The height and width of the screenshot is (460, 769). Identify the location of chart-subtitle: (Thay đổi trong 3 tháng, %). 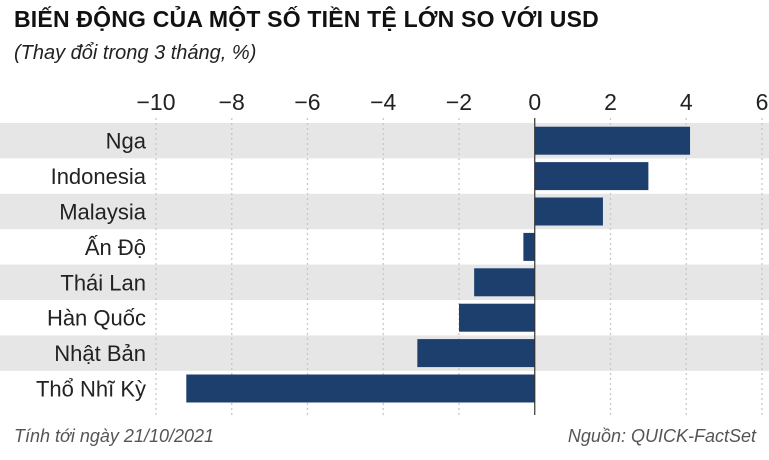
(135, 53).